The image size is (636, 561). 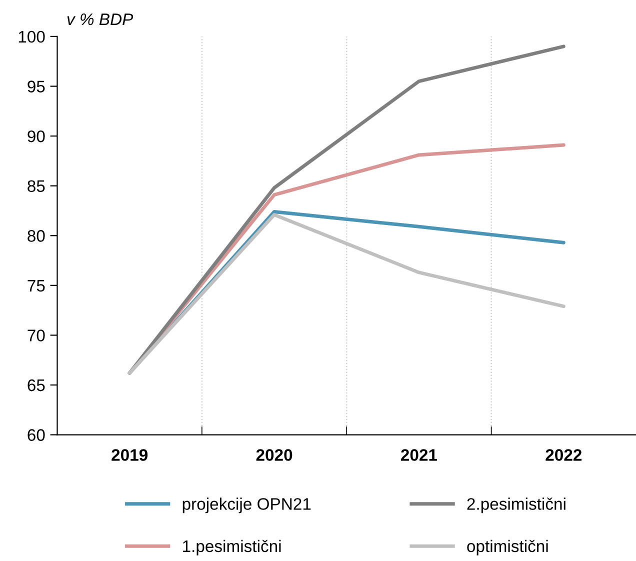 I want to click on y-tick-label: 60, so click(x=36, y=435).